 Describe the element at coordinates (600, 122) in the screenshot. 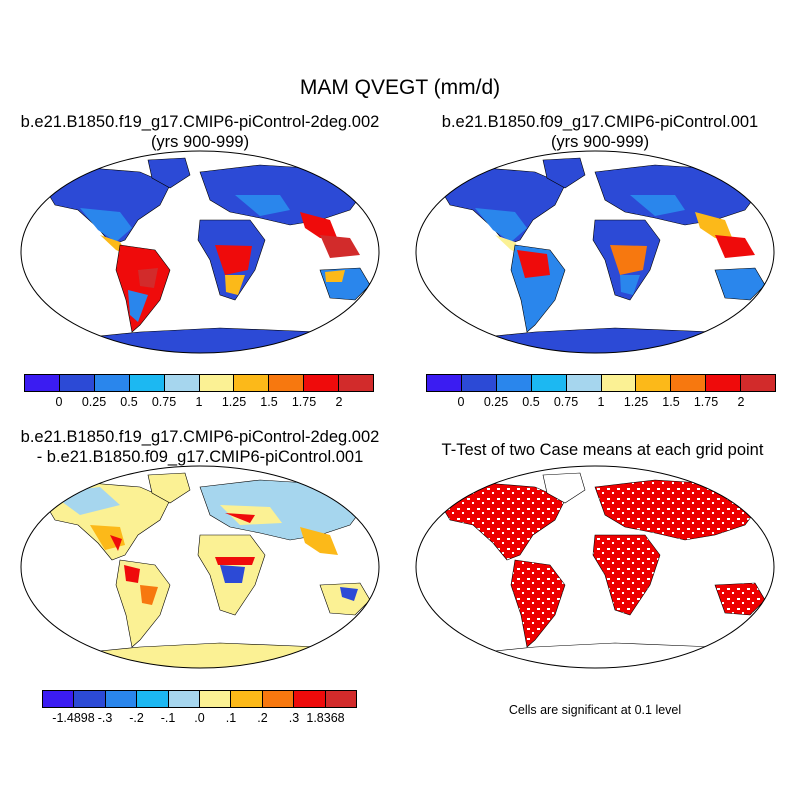

I see `panel2-title-line1: b.e21.B1850.f09_g17.CMIP6-piControl.001` at that location.